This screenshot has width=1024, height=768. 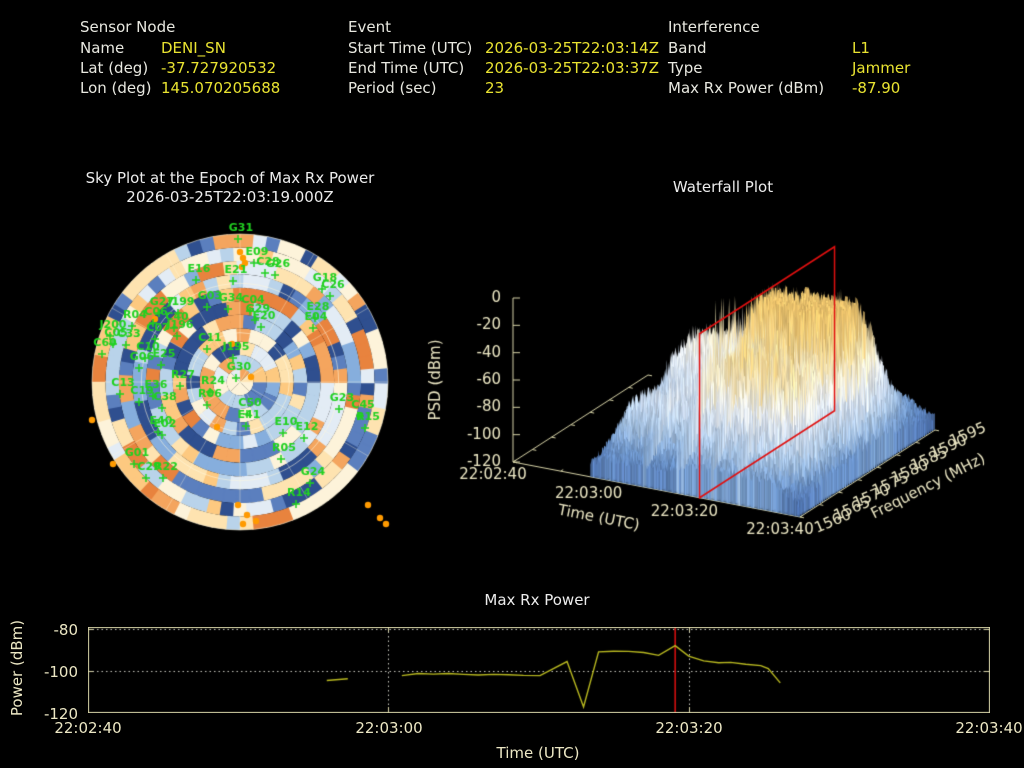 I want to click on interference-maxpower-value: -87.90, so click(x=876, y=88).